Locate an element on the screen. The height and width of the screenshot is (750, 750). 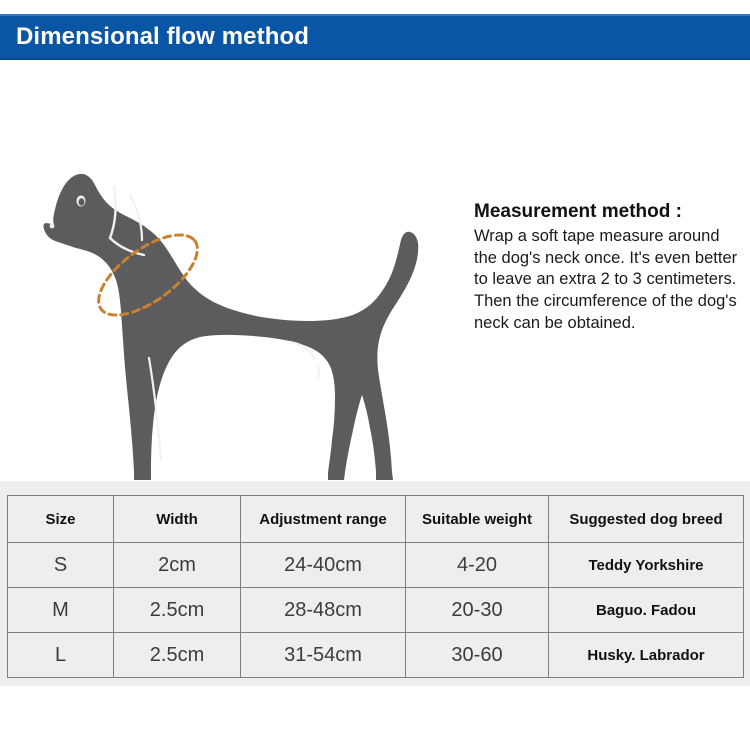
column-header-size: Size is located at coordinates (60, 519).